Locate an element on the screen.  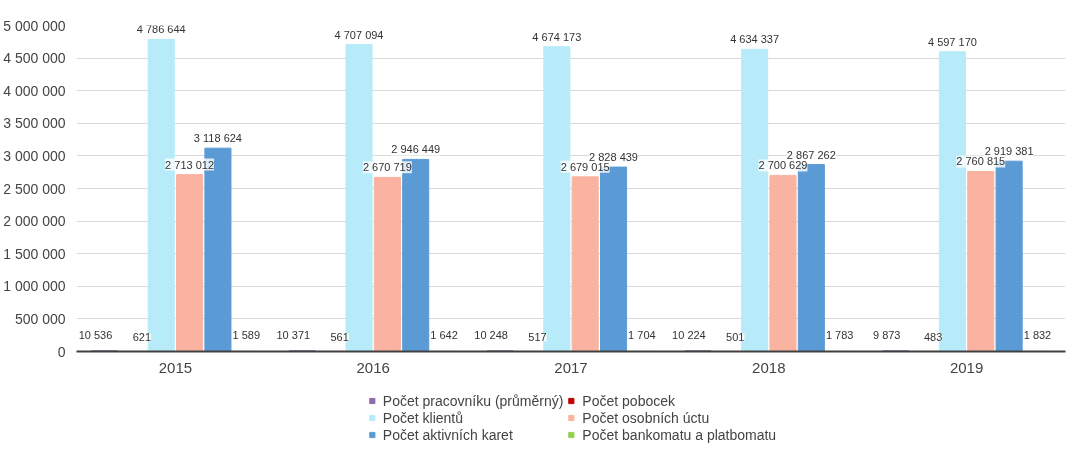
data-label: 1 832 is located at coordinates (1037, 335).